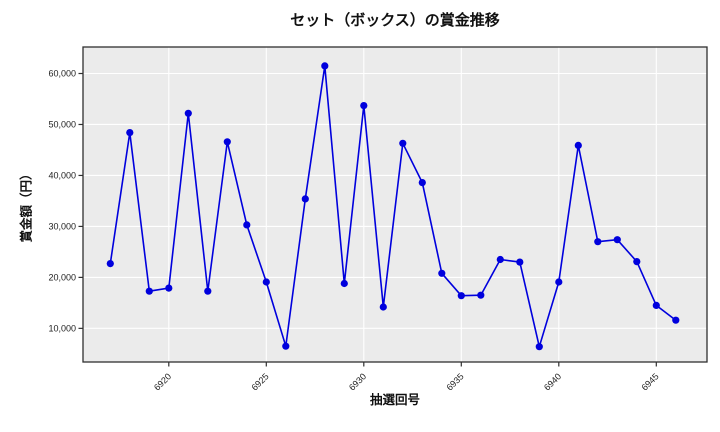  Describe the element at coordinates (62, 226) in the screenshot. I see `y-tick-label: 30,000` at that location.